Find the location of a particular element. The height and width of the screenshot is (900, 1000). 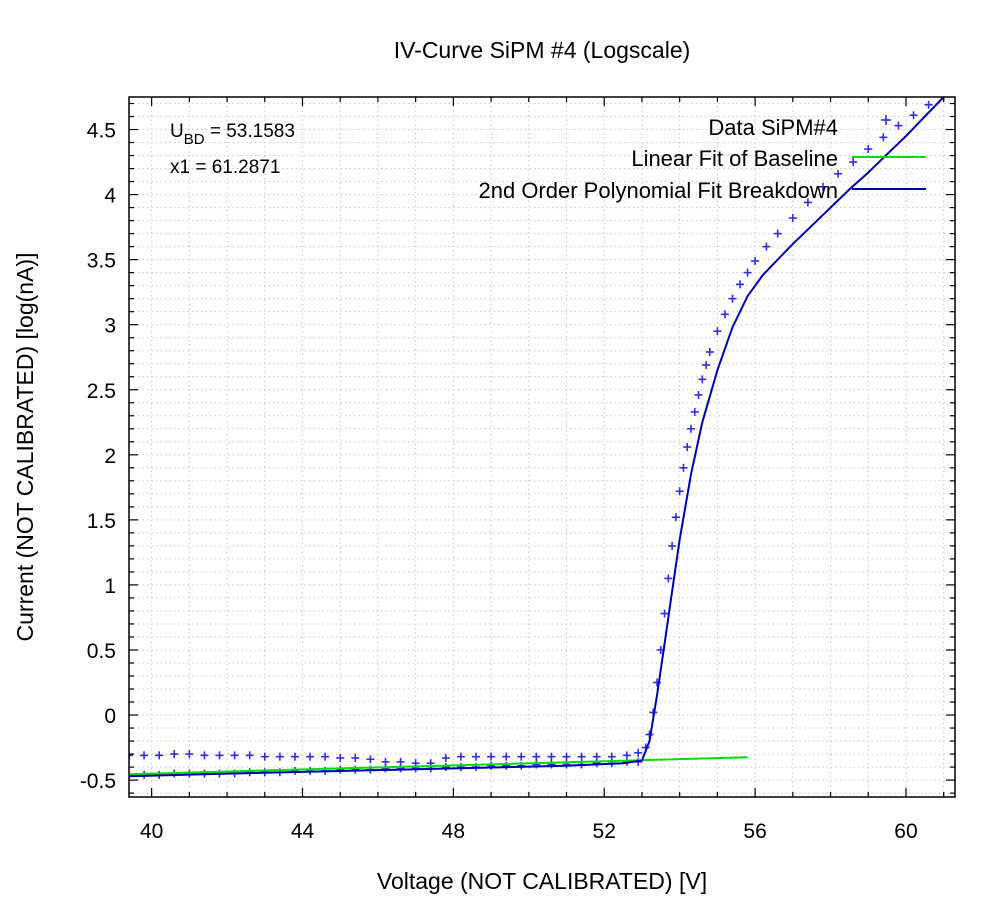

y-tick-label: 2 is located at coordinates (110, 456).